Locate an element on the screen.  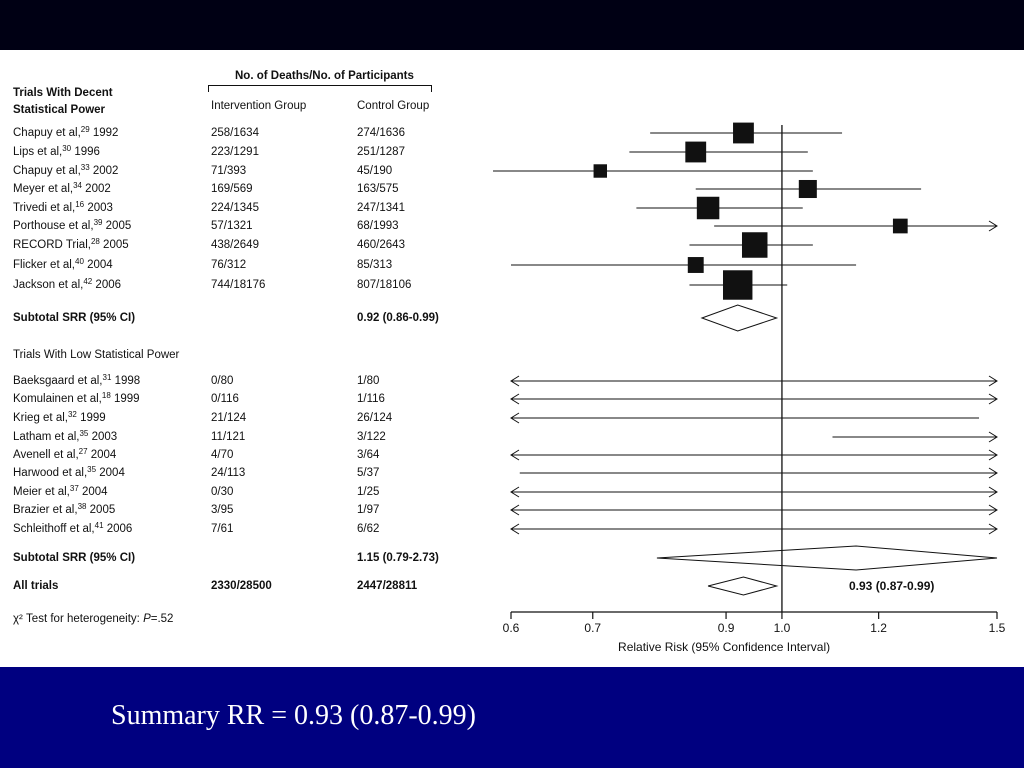
subtotal-estimate: 0.92 (0.86-0.99) is located at coordinates (398, 318).